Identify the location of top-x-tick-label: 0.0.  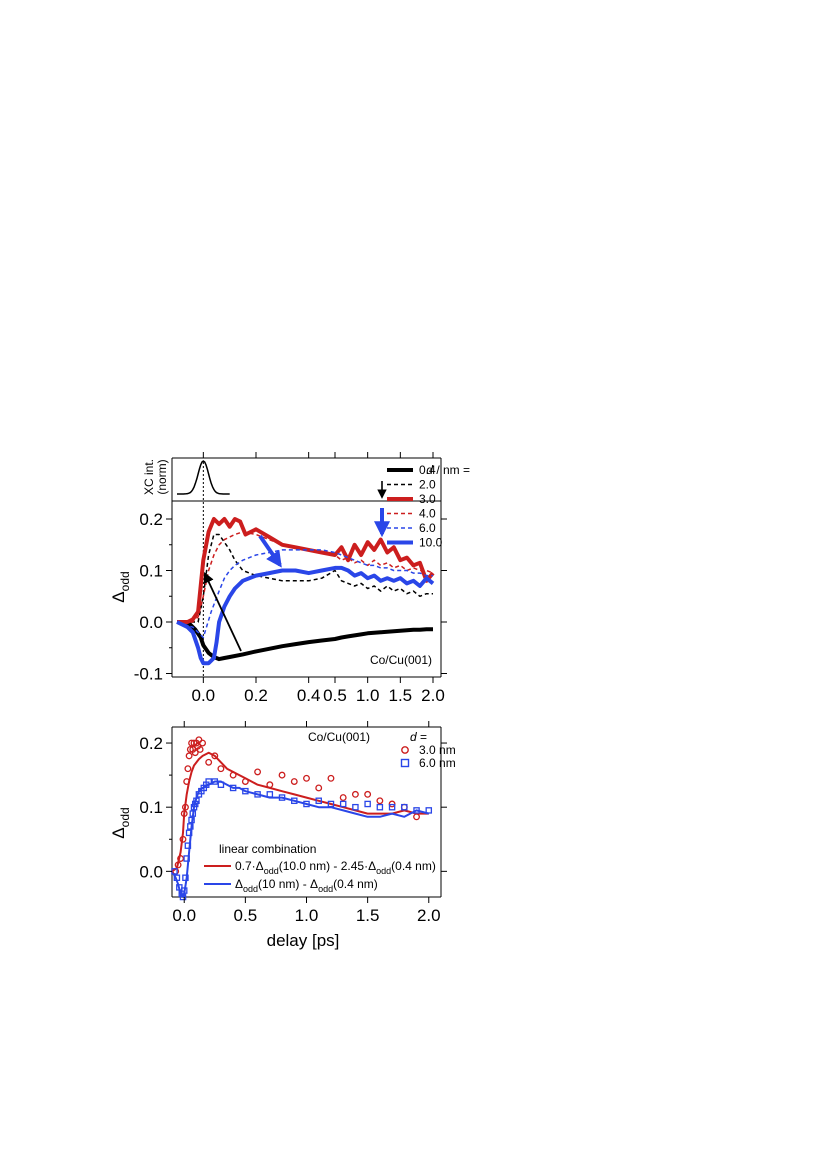
(204, 695).